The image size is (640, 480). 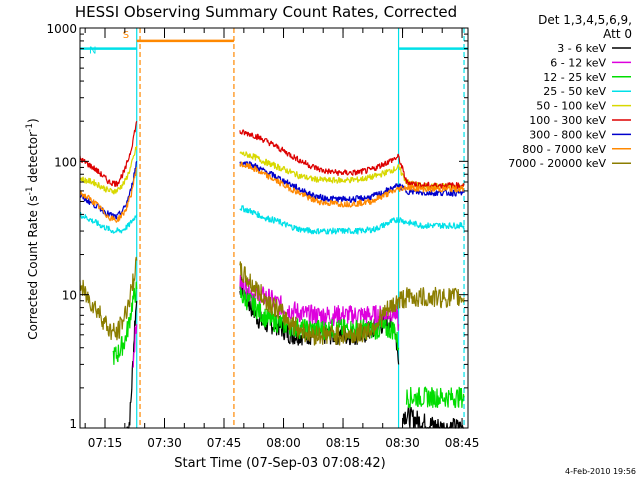 What do you see at coordinates (581, 48) in the screenshot?
I see `legend-label-1: 3 - 6 keV` at bounding box center [581, 48].